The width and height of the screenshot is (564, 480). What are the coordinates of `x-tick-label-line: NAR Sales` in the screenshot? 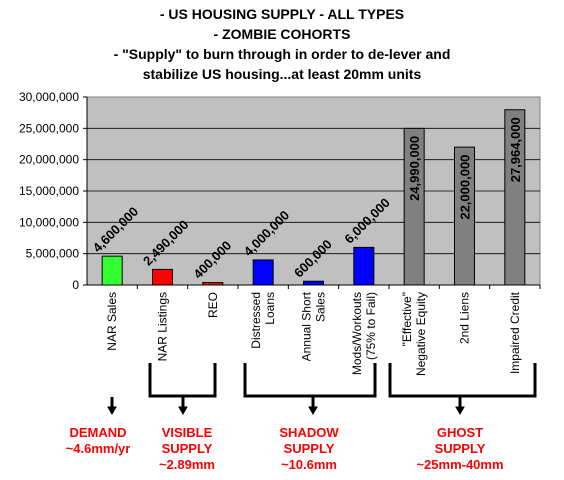 It's located at (112, 321).